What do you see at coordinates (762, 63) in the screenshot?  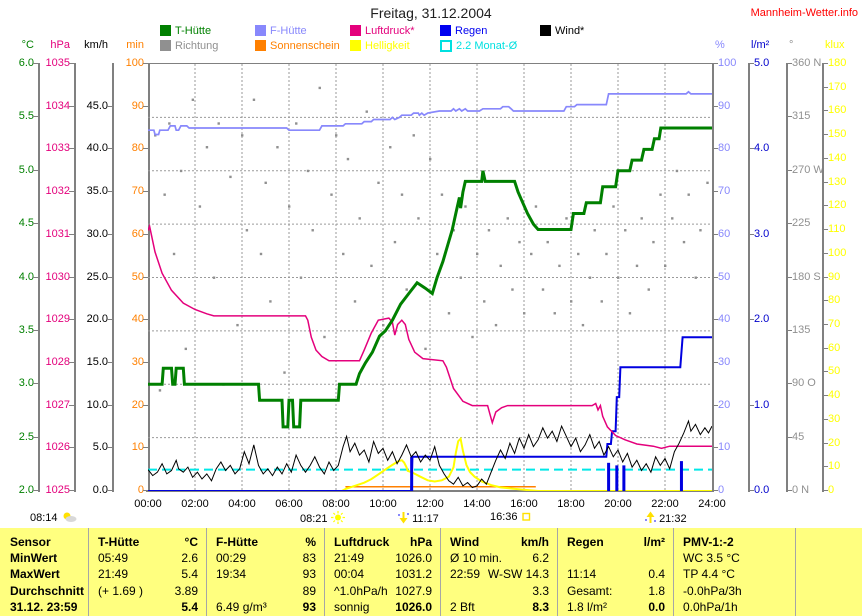 I see `axis-tick-label: 5.0` at bounding box center [762, 63].